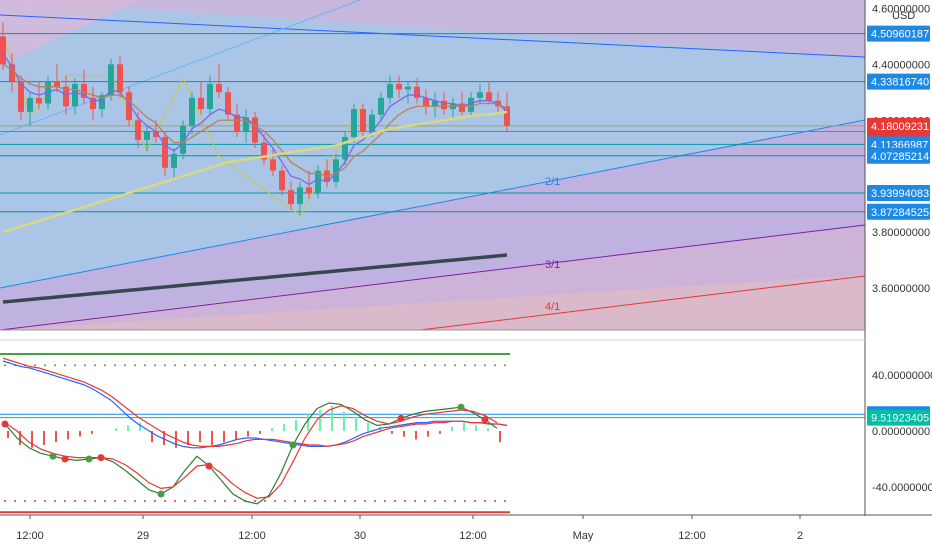 The height and width of the screenshot is (550, 932). What do you see at coordinates (552, 307) in the screenshot?
I see `fan-label: 4/1` at bounding box center [552, 307].